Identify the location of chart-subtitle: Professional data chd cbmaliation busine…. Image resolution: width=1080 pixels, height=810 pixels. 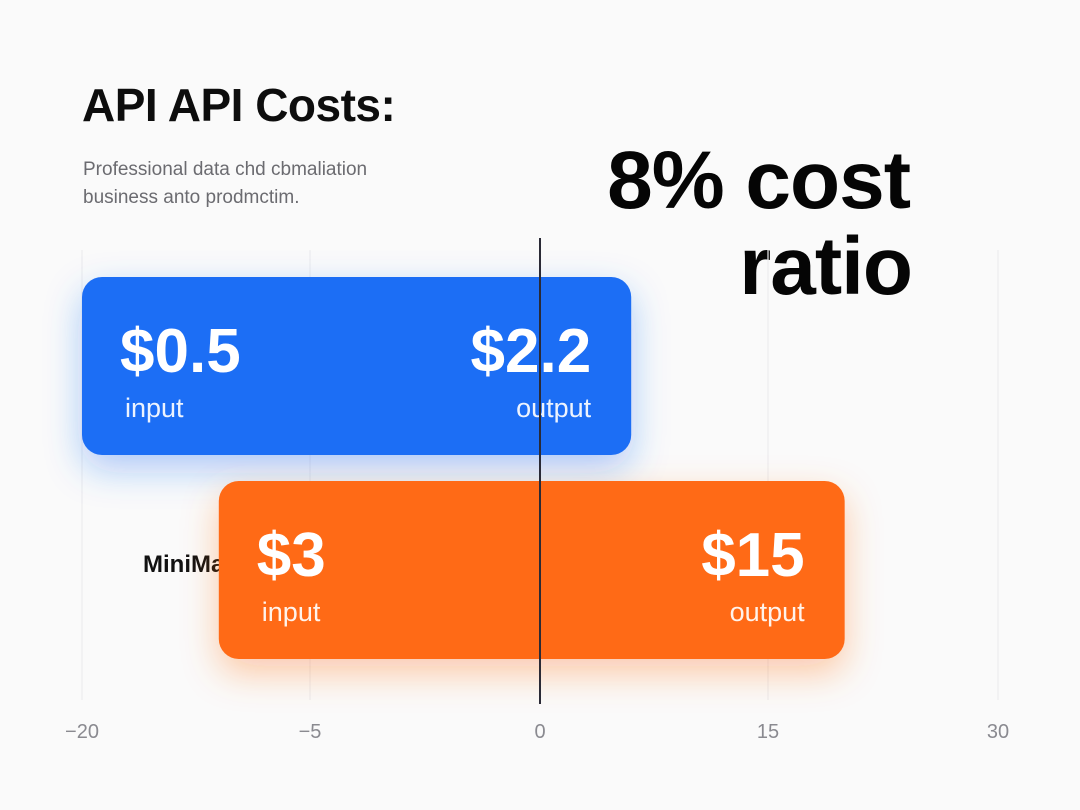
(225, 184).